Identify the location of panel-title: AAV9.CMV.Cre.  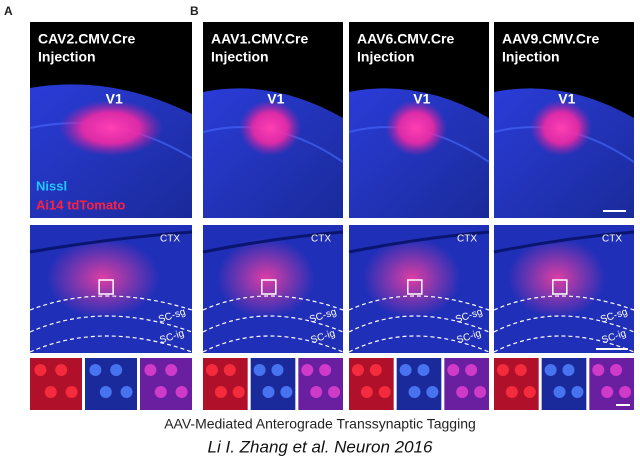
(550, 39).